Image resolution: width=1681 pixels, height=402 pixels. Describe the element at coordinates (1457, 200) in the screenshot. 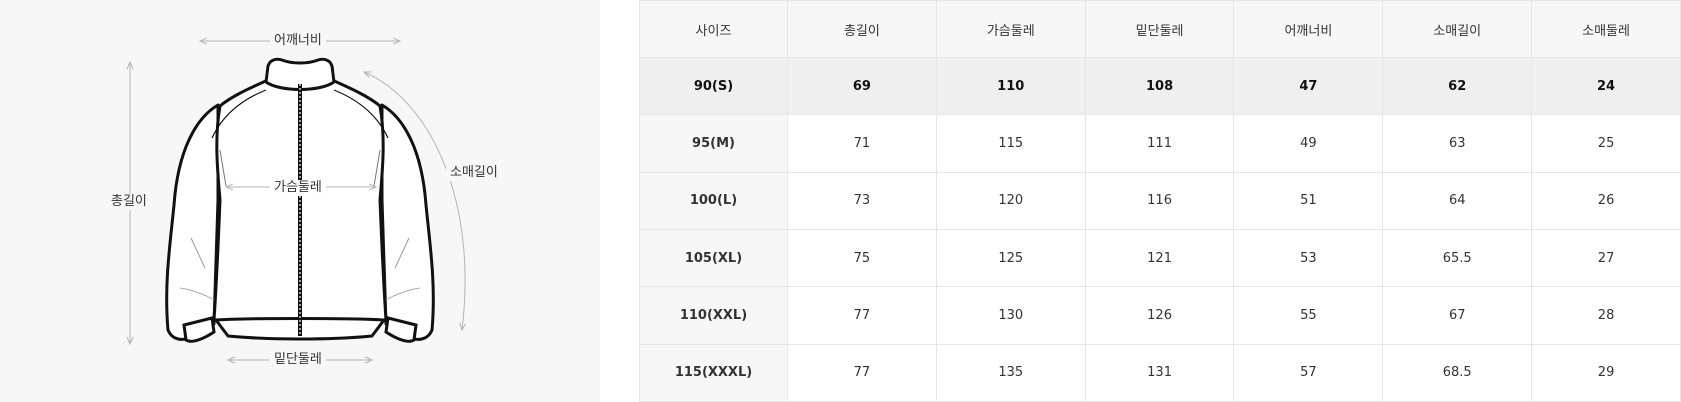

I see `table-cell: 64` at that location.